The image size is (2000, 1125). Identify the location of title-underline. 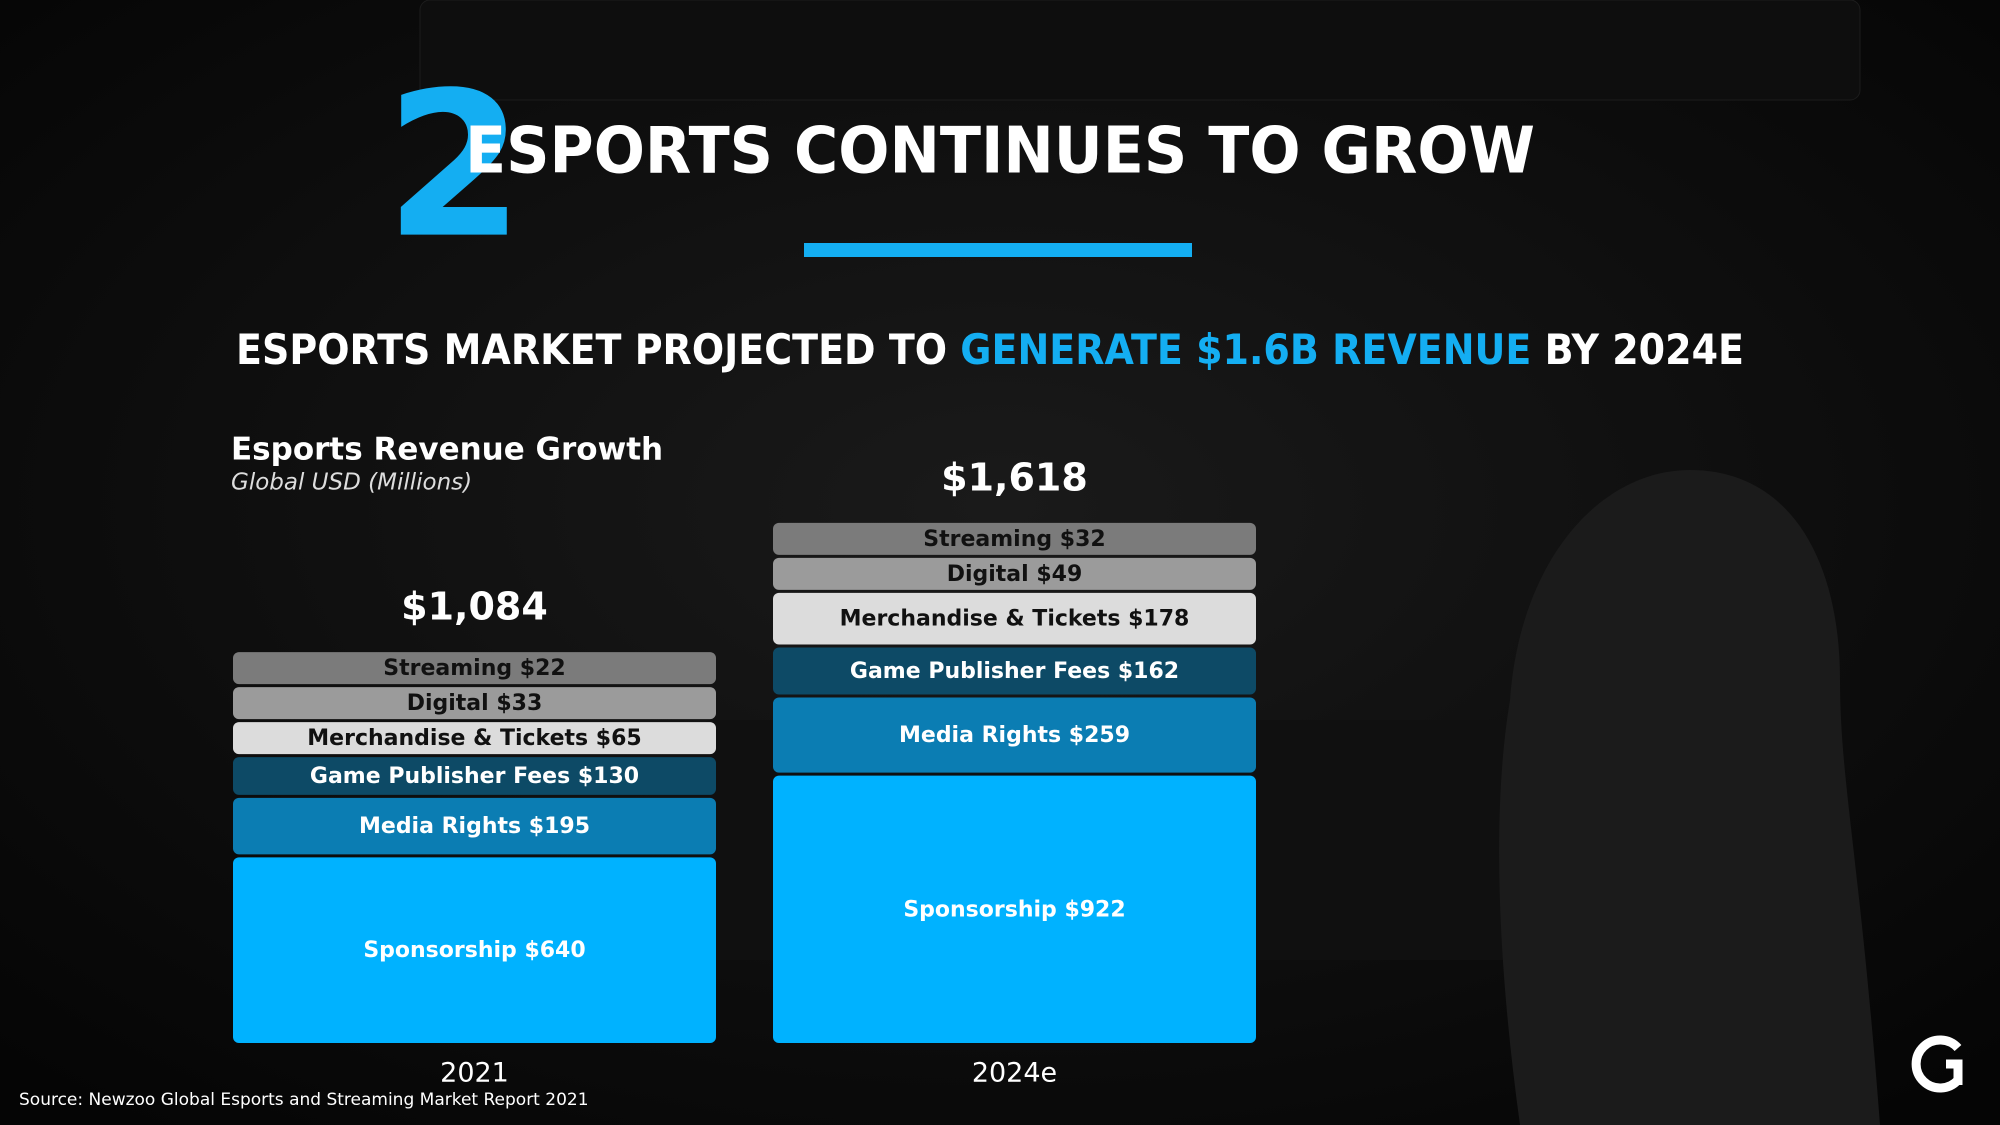
(998, 250).